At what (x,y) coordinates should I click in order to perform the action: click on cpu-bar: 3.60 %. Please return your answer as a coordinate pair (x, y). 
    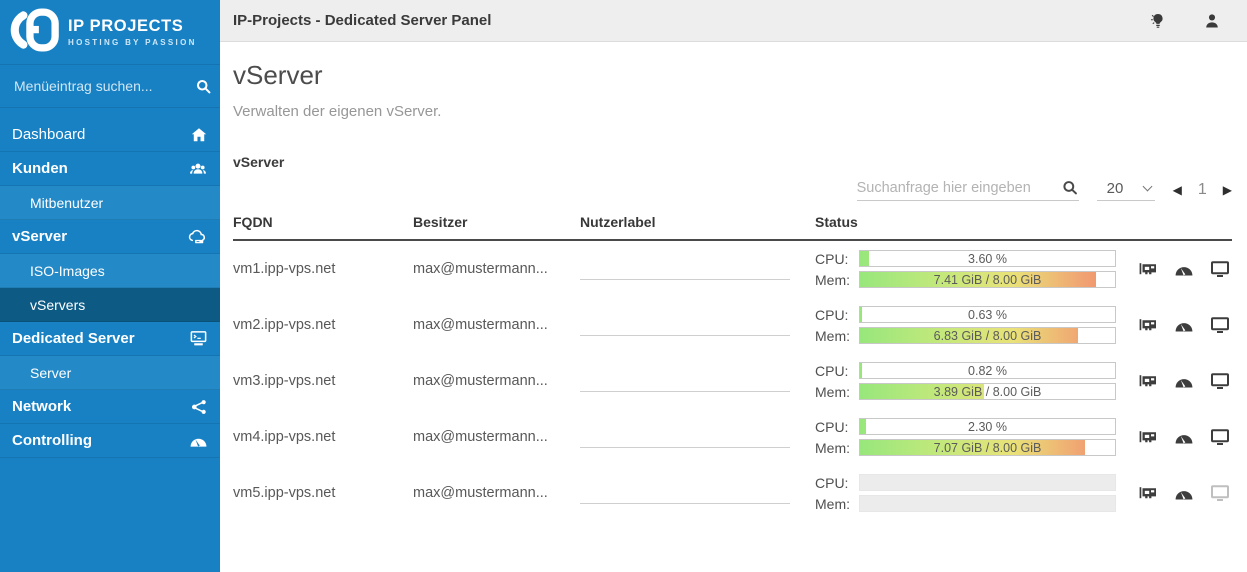
    Looking at the image, I should click on (987, 258).